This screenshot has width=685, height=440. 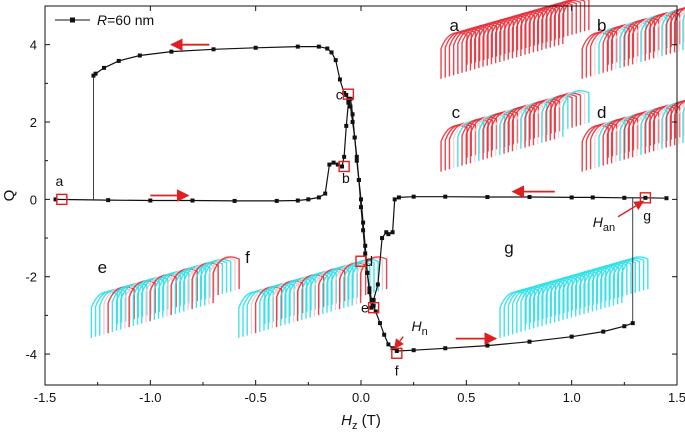 I want to click on inset-label: a, so click(x=454, y=25).